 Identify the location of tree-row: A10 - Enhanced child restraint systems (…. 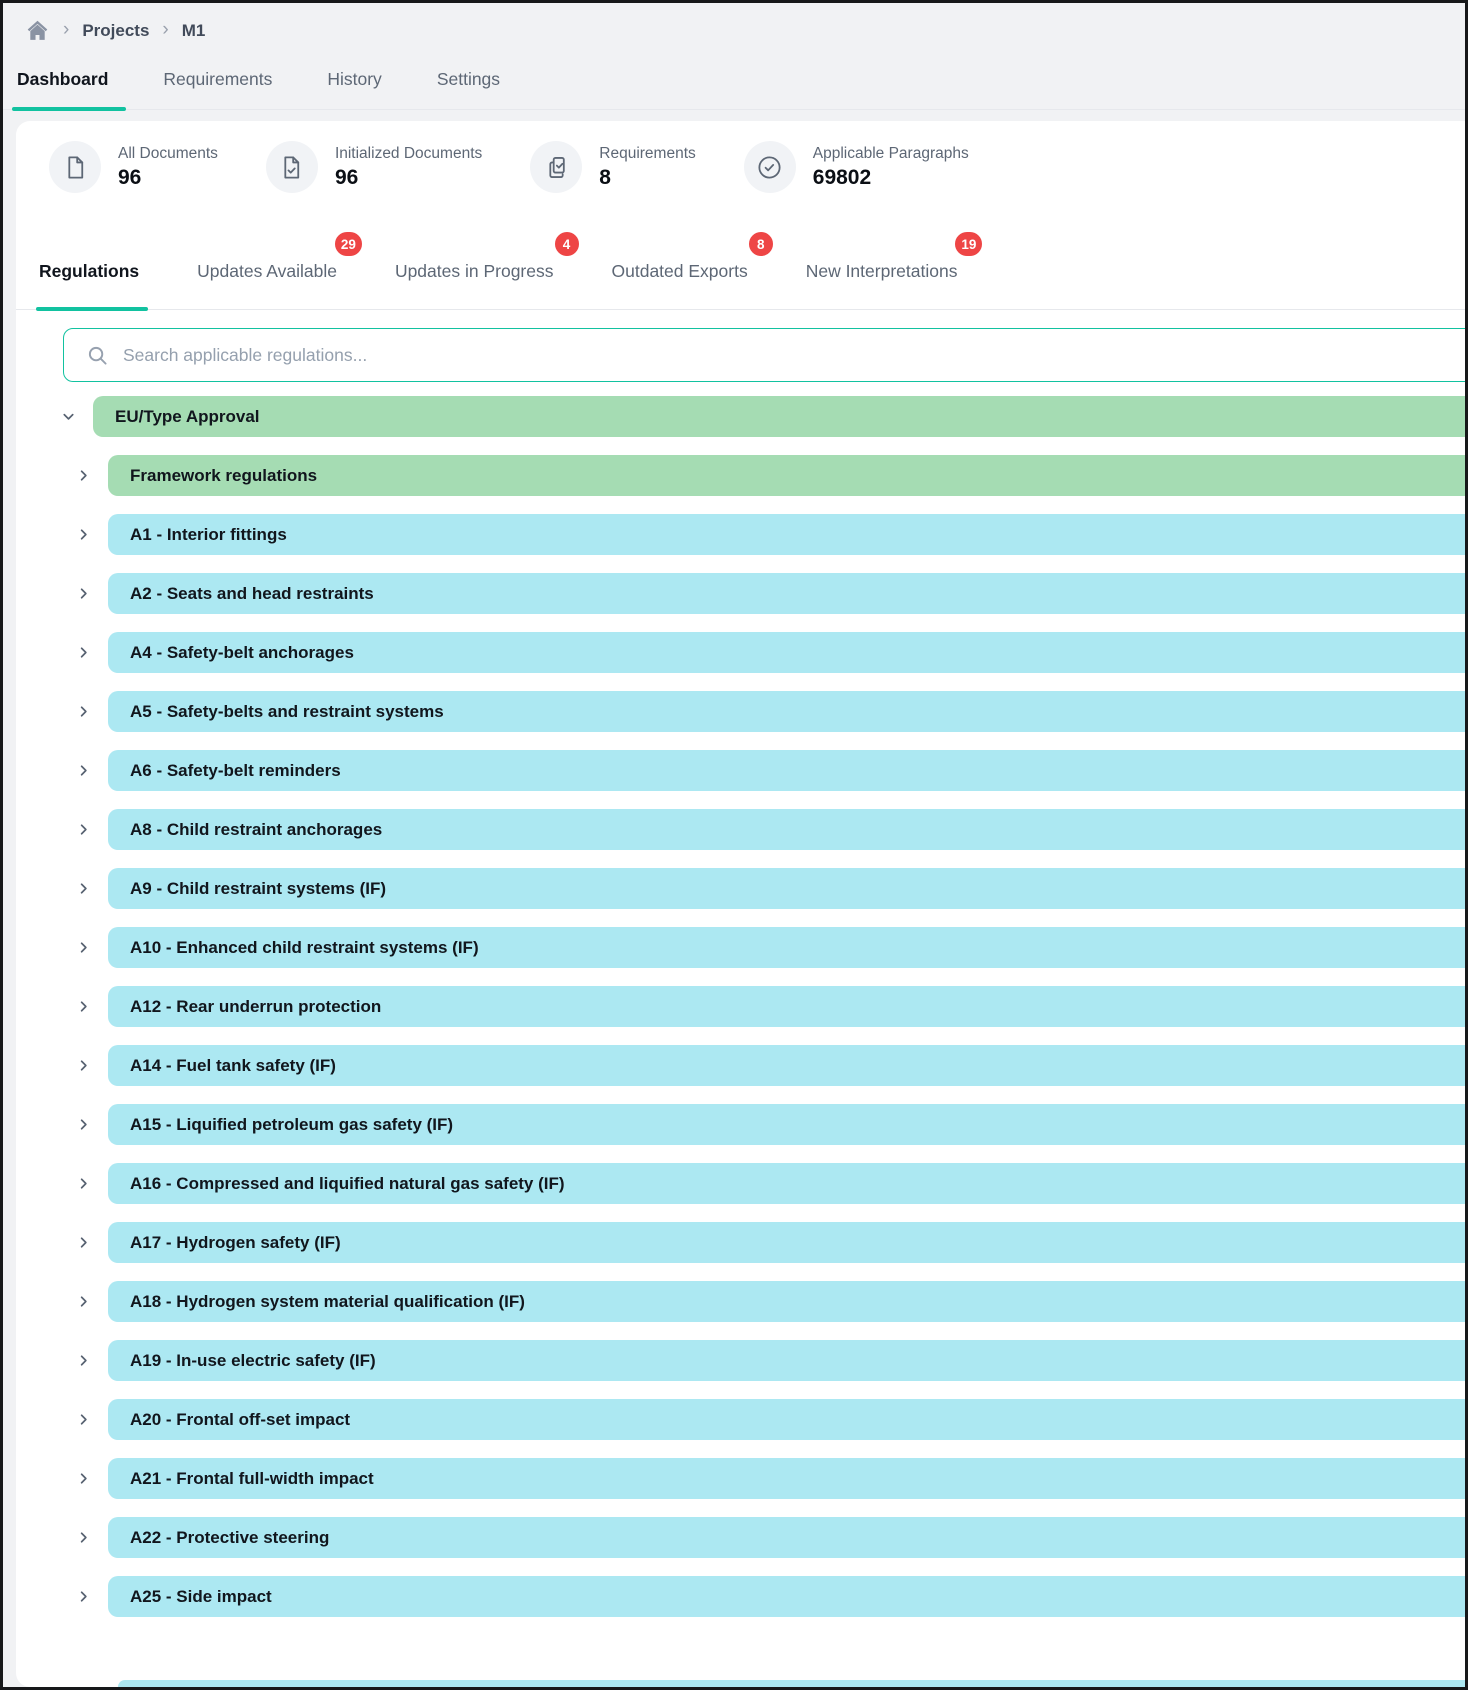
(740, 947).